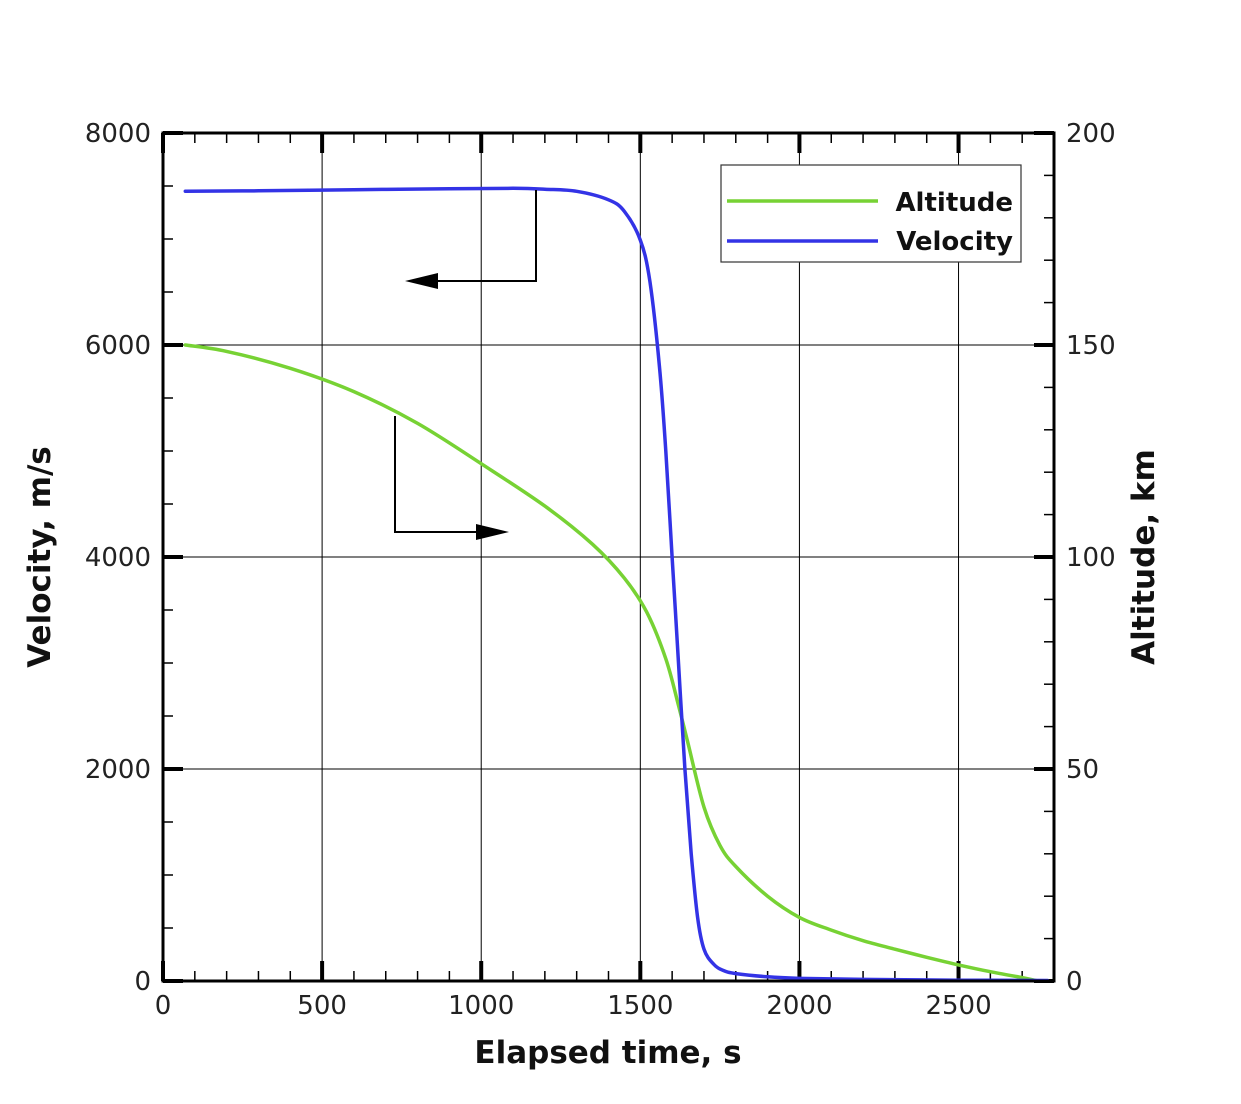 The height and width of the screenshot is (1104, 1241). Describe the element at coordinates (799, 1006) in the screenshot. I see `x-tick-label: 2000` at that location.